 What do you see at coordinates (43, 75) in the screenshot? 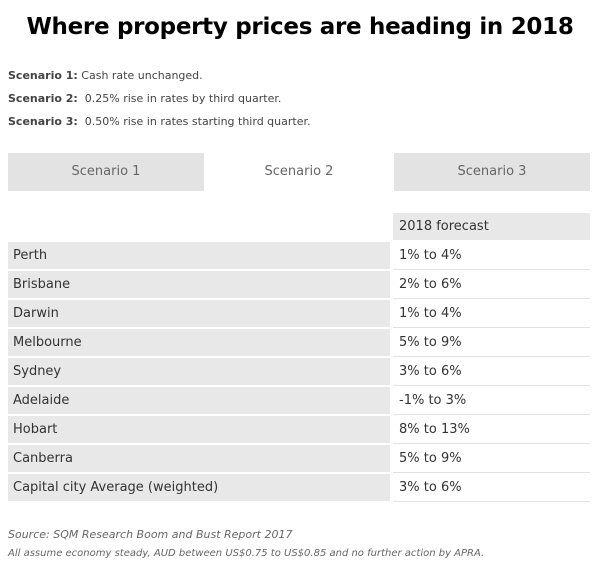
I see `scenario-label: Scenario 1:` at bounding box center [43, 75].